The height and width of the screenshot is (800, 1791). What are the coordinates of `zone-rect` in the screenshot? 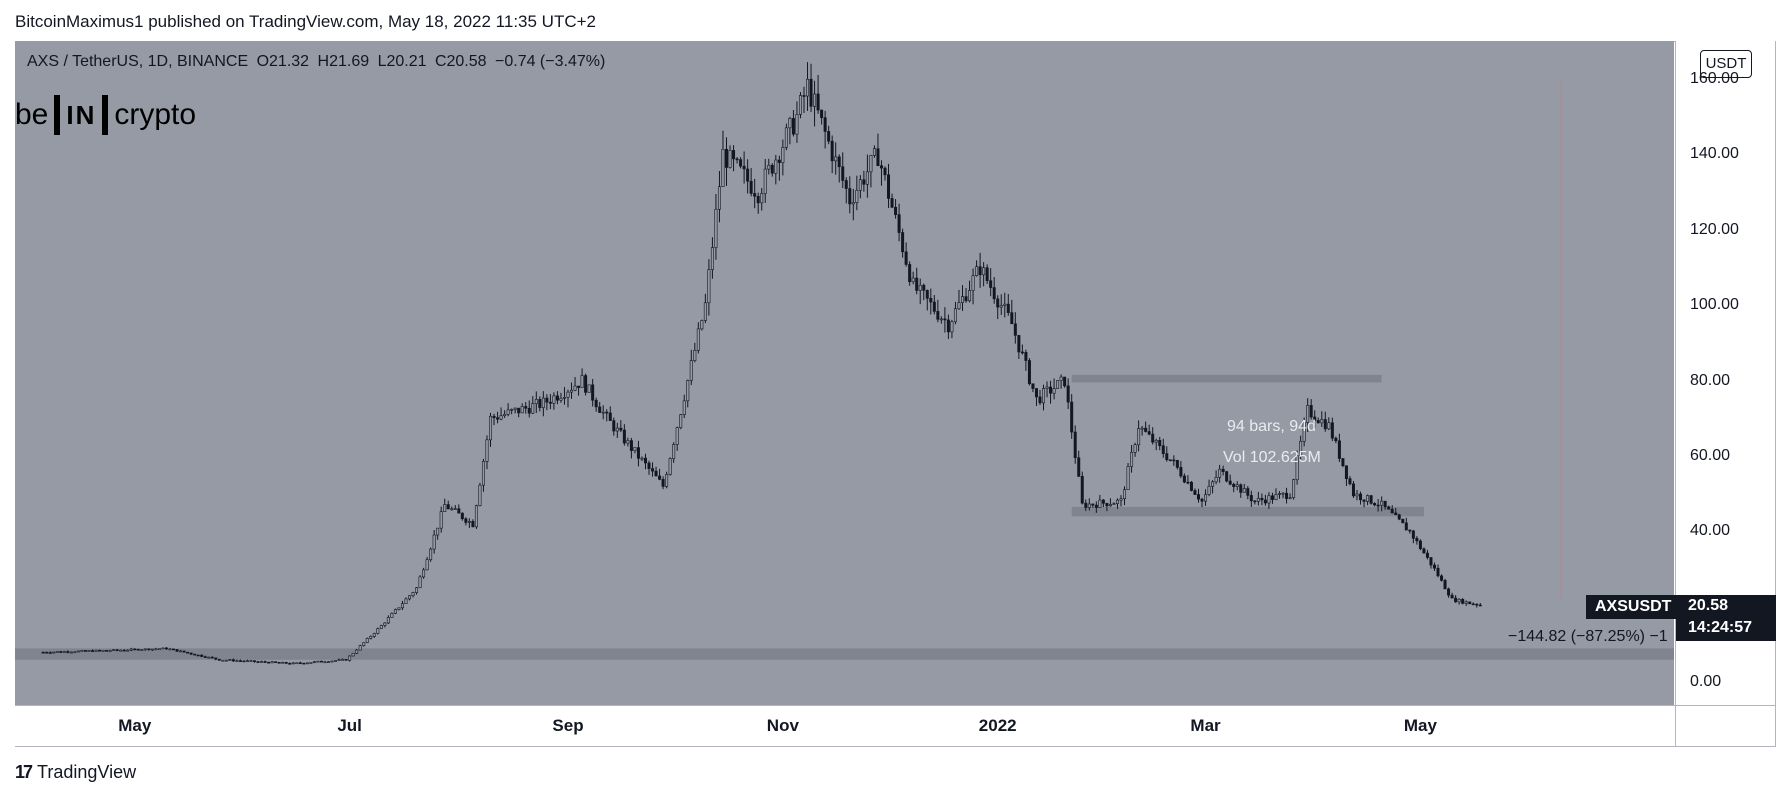 It's located at (1247, 511).